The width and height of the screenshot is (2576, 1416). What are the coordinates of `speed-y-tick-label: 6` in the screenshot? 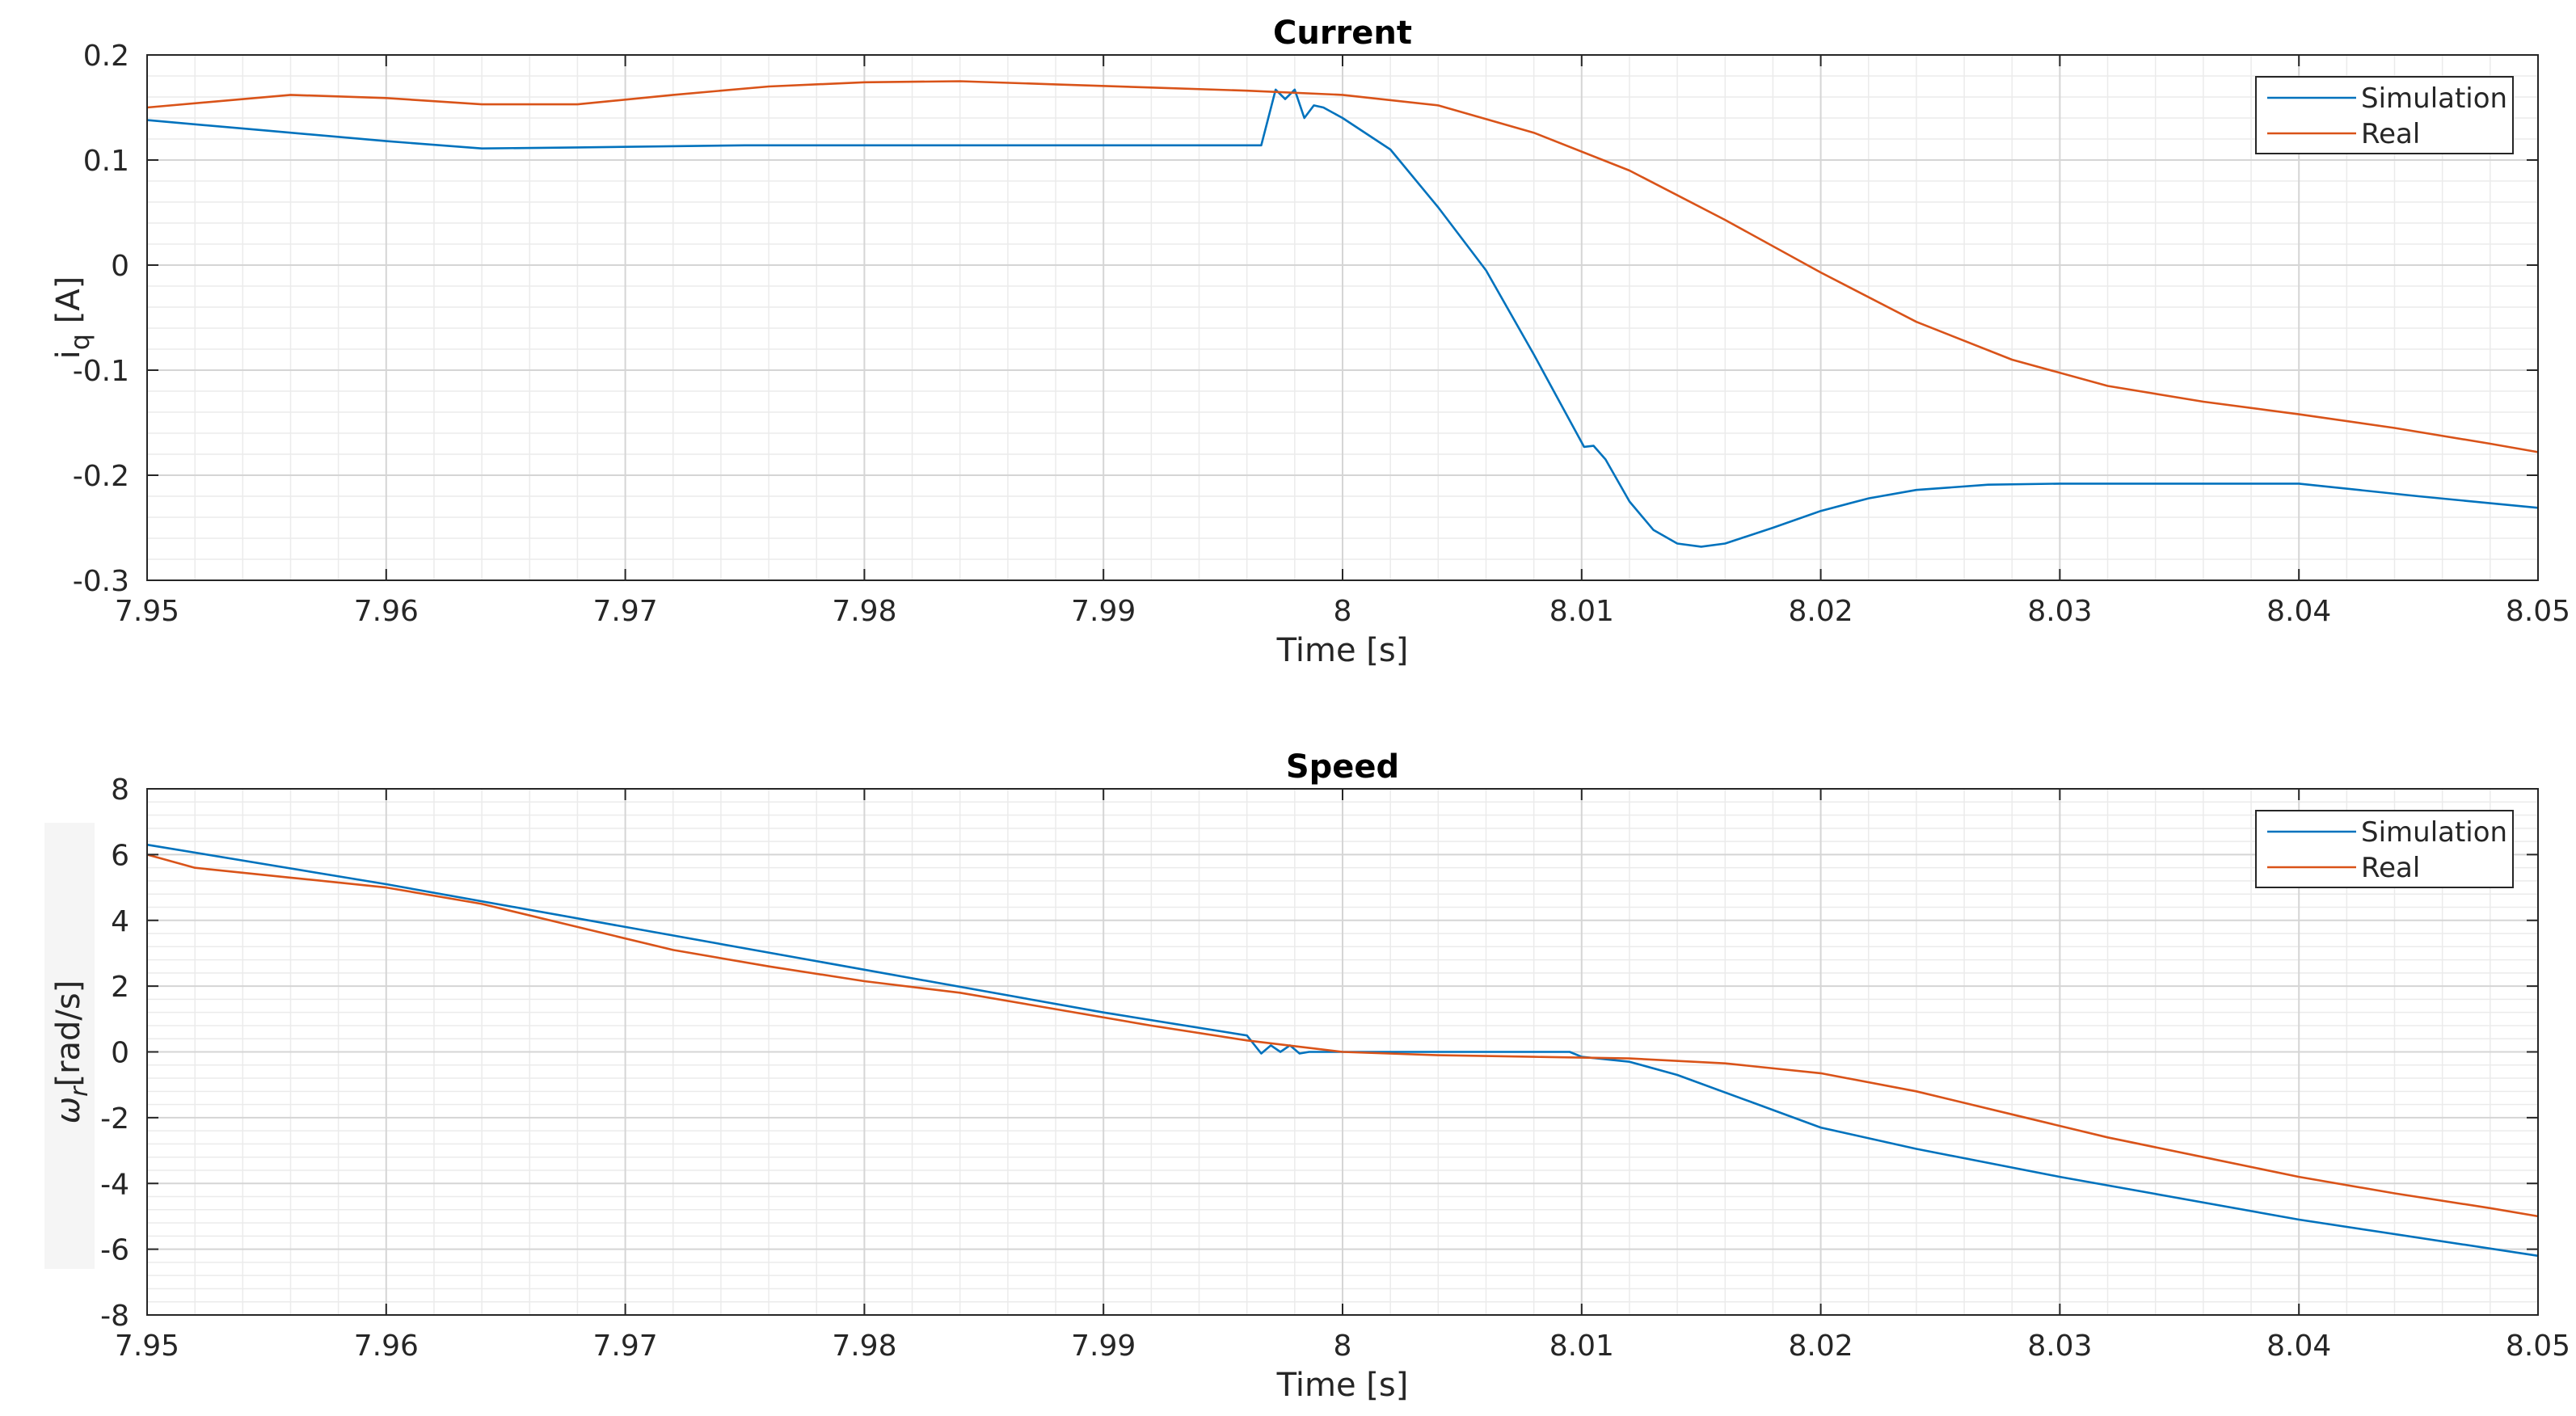 It's located at (120, 855).